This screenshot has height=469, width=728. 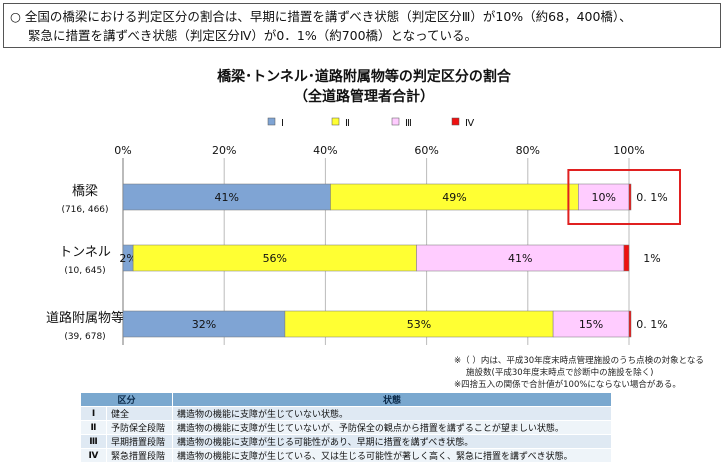 What do you see at coordinates (122, 150) in the screenshot?
I see `x-tick-label: 0%` at bounding box center [122, 150].